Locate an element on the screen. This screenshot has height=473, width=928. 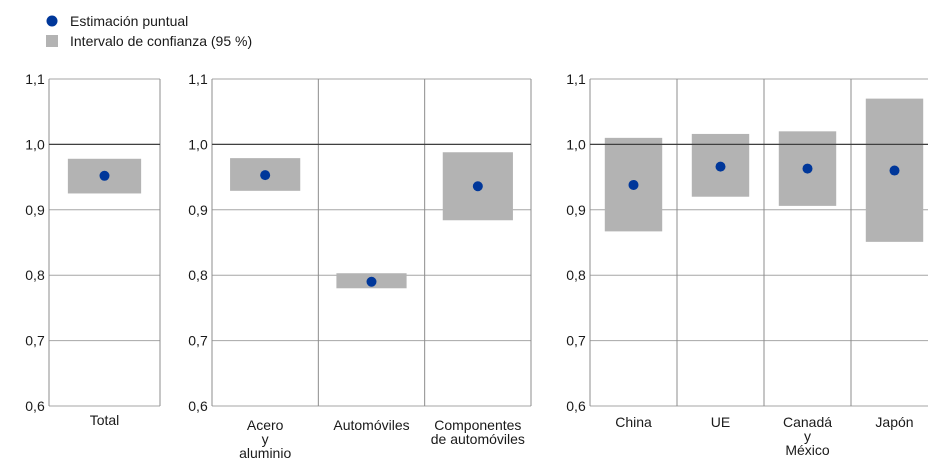
panel-2-x-category-label: de automóviles is located at coordinates (478, 439).